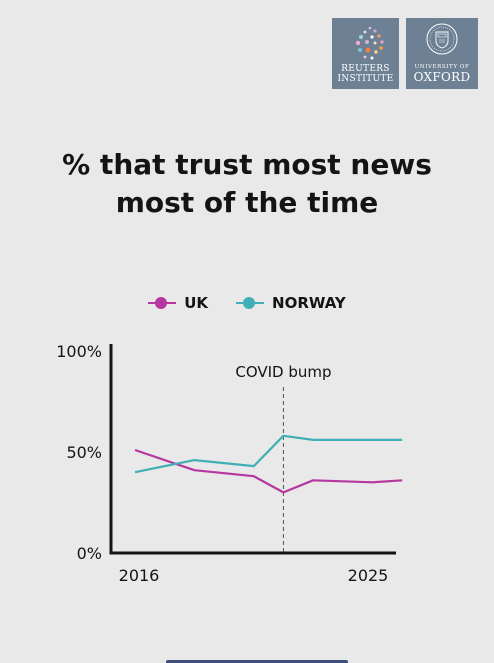 The height and width of the screenshot is (663, 494). I want to click on reuters-institute-logo: REUTERS INSTITUTE, so click(365, 53).